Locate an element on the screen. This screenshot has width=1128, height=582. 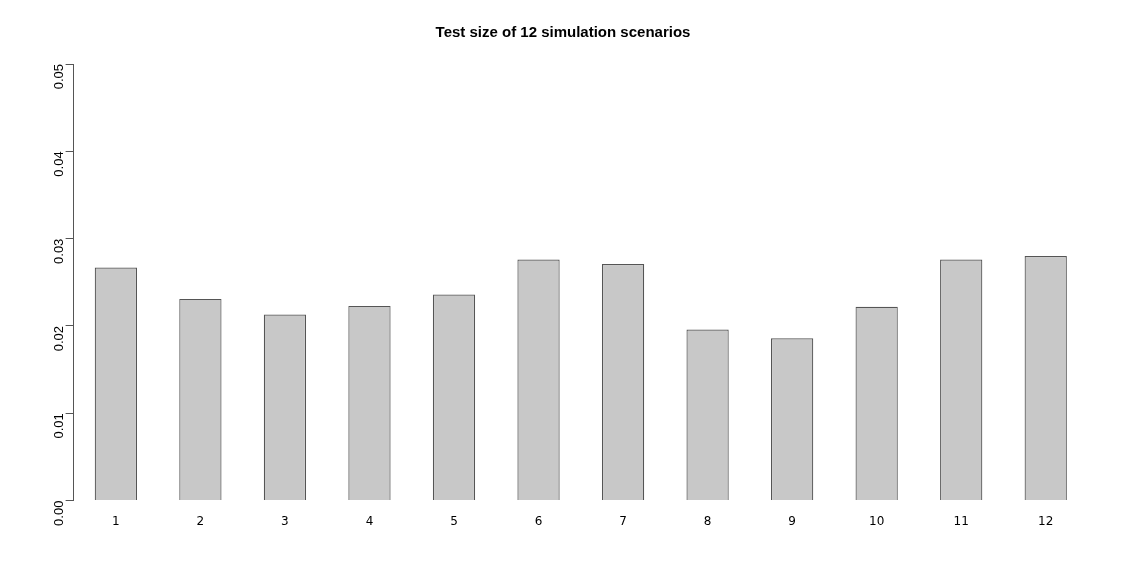
y-tick-label: 0.01 is located at coordinates (59, 426).